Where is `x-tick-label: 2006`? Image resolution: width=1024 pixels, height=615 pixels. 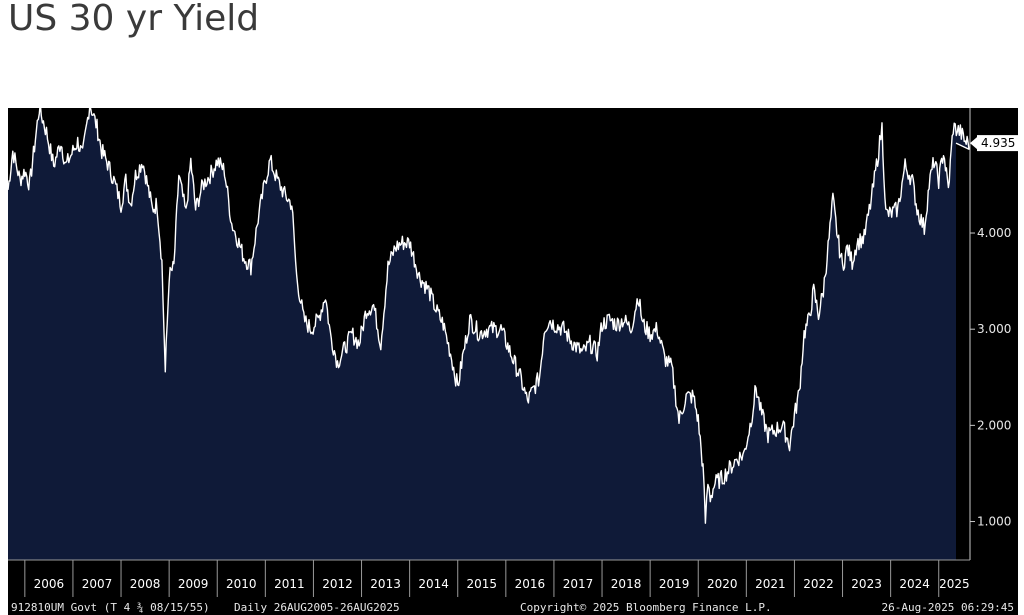 x-tick-label: 2006 is located at coordinates (49, 584).